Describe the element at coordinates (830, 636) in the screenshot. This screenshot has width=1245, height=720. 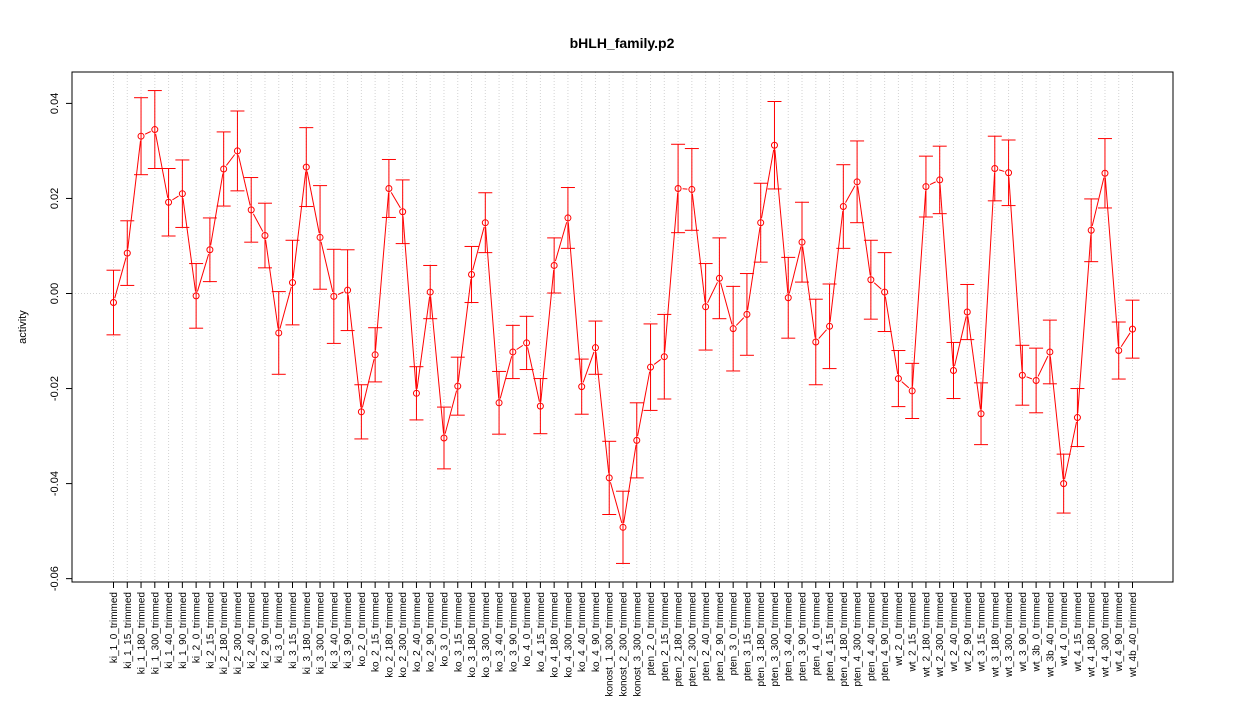
I see `x-tick-label: pten_4_15_trimmed` at that location.